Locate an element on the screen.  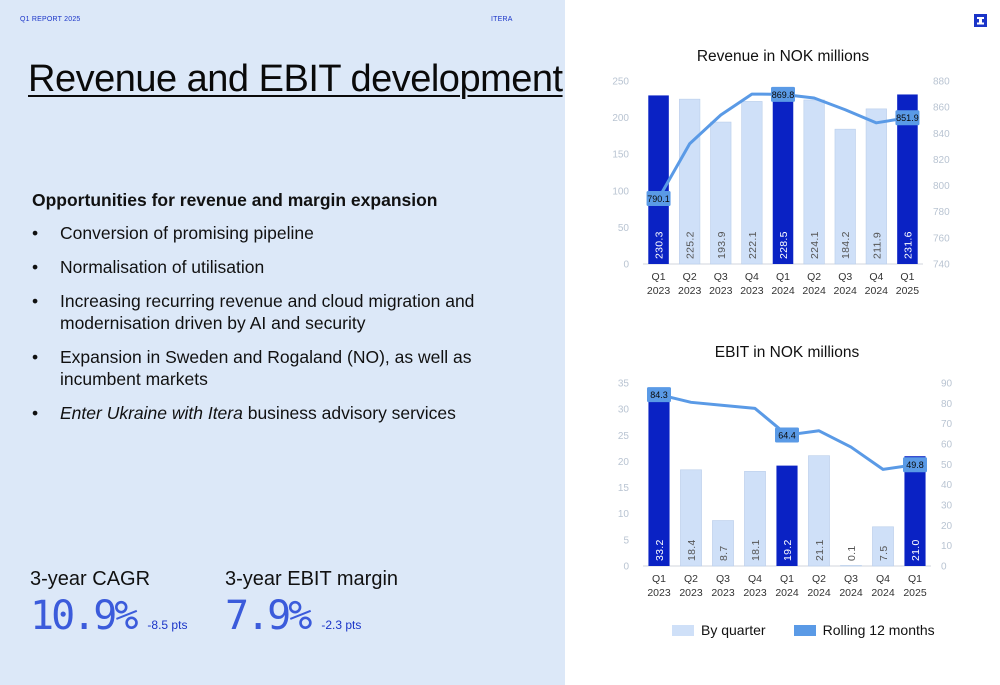
line-value-label: 790.1 is located at coordinates (658, 199).